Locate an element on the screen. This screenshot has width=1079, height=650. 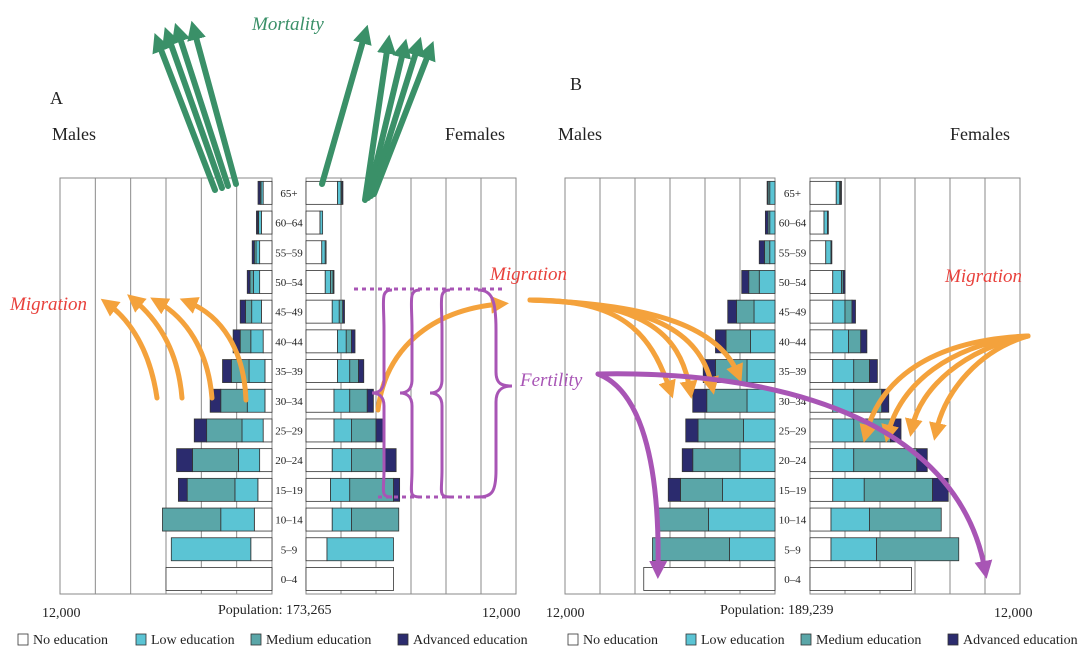
panel-a-population: Population: 173,265 is located at coordinates (275, 610).